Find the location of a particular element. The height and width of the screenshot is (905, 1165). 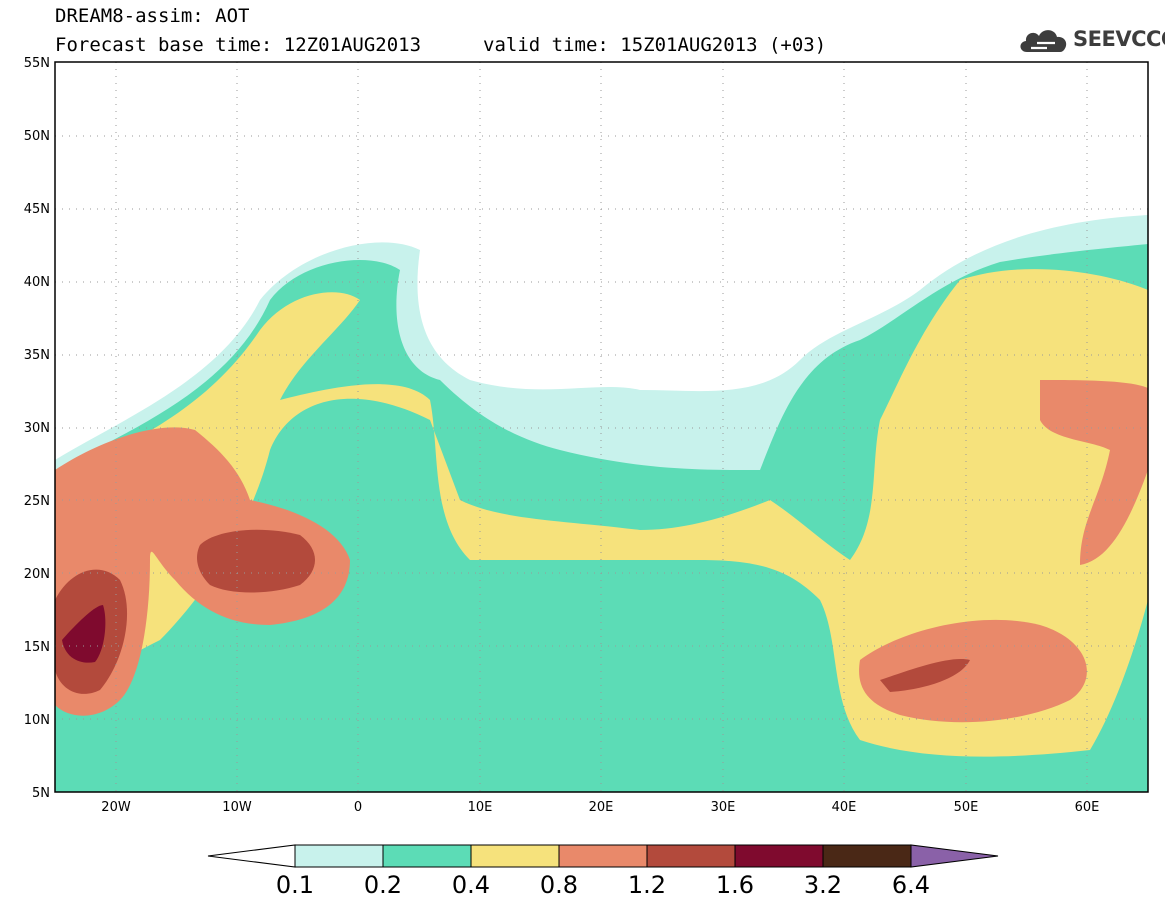

aot-level-1.6 is located at coordinates (84, 634).